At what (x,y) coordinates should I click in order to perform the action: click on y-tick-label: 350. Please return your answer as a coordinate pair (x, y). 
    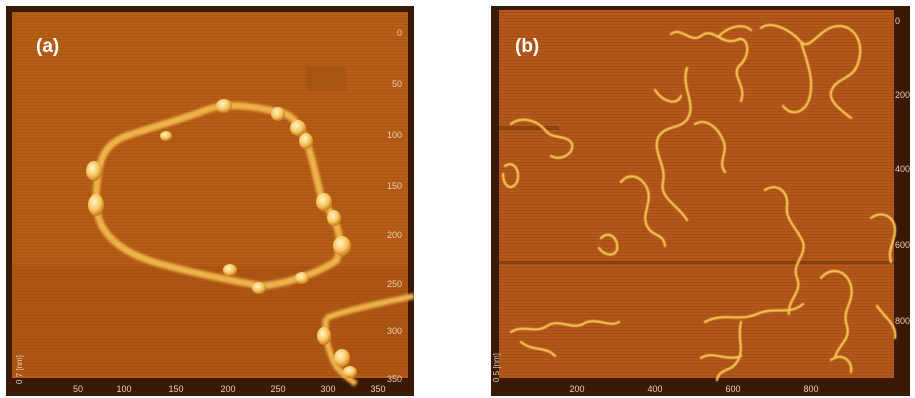
    Looking at the image, I should click on (394, 379).